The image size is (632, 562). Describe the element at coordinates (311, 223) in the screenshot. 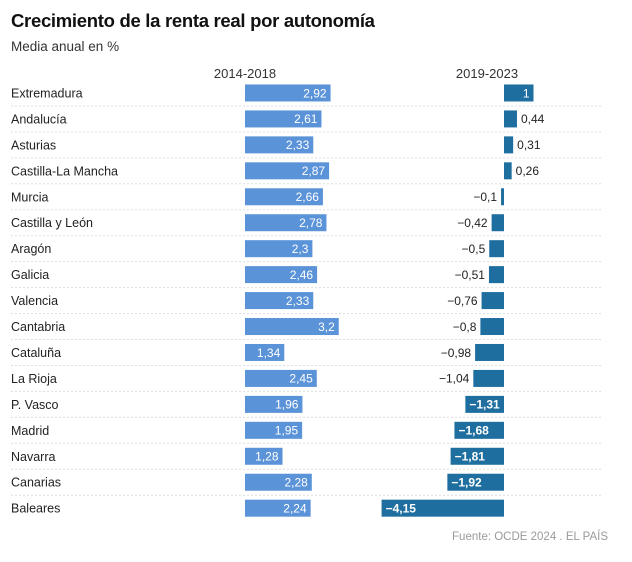

I see `data-label-2014-2018: 2,78` at that location.